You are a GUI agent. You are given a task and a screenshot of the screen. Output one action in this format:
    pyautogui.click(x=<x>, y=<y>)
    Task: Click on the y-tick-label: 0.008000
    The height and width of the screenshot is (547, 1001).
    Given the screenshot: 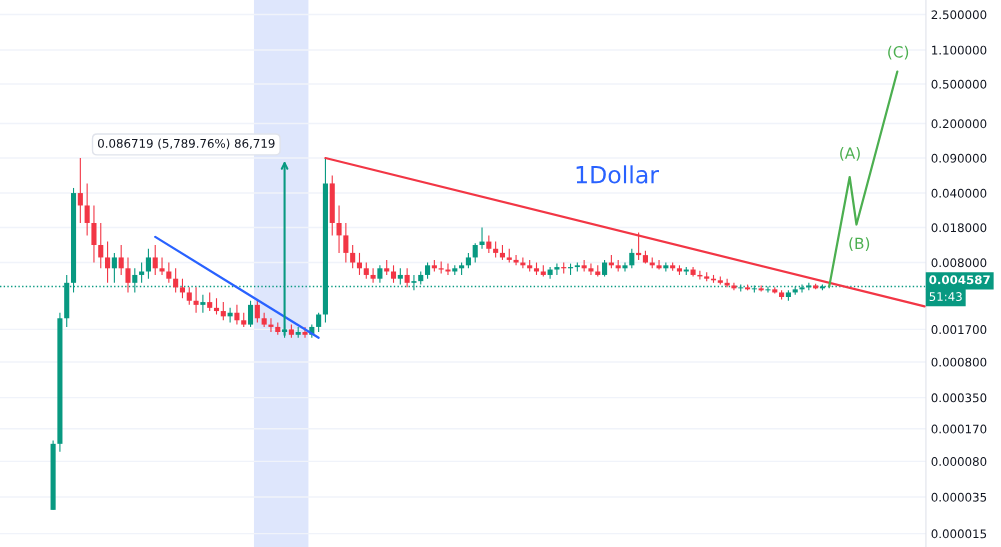 What is the action you would take?
    pyautogui.click(x=959, y=263)
    